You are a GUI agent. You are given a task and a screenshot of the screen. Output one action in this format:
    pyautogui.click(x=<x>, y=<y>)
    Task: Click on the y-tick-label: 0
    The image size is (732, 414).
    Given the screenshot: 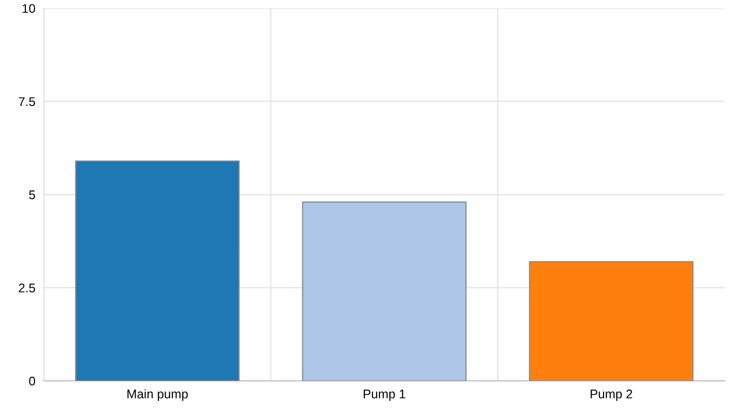 What is the action you would take?
    pyautogui.click(x=32, y=381)
    